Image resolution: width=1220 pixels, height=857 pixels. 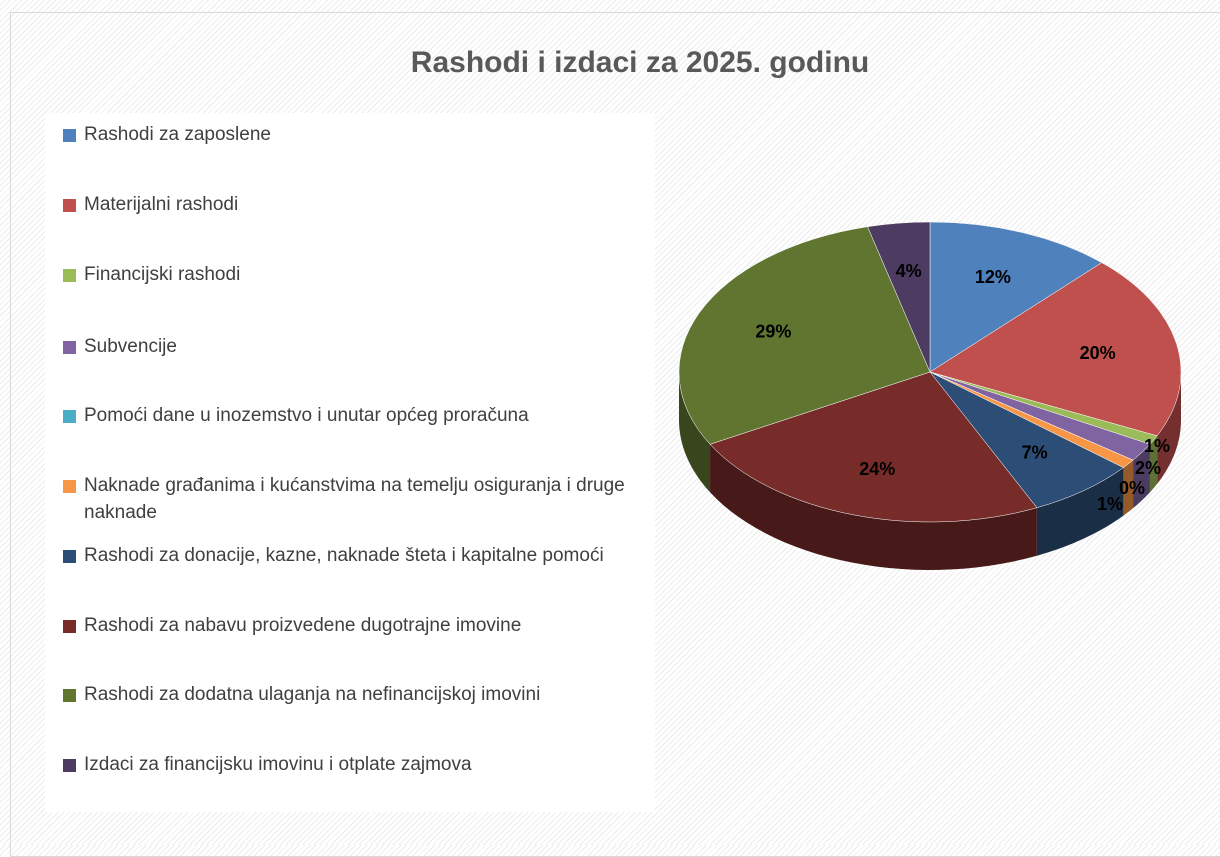 I want to click on legend-item: Materijalni rashodi, so click(x=368, y=204).